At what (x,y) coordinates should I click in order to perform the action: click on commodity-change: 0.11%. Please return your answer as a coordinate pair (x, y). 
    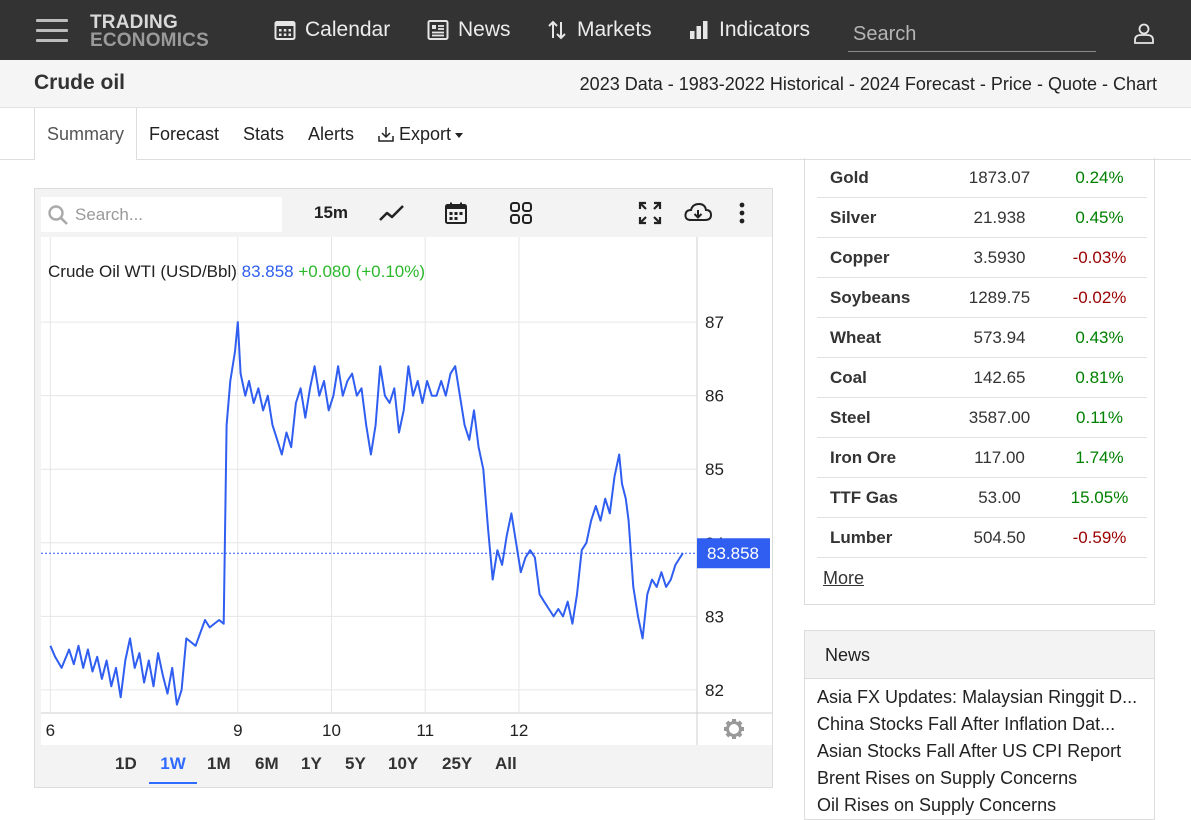
    Looking at the image, I should click on (1099, 417).